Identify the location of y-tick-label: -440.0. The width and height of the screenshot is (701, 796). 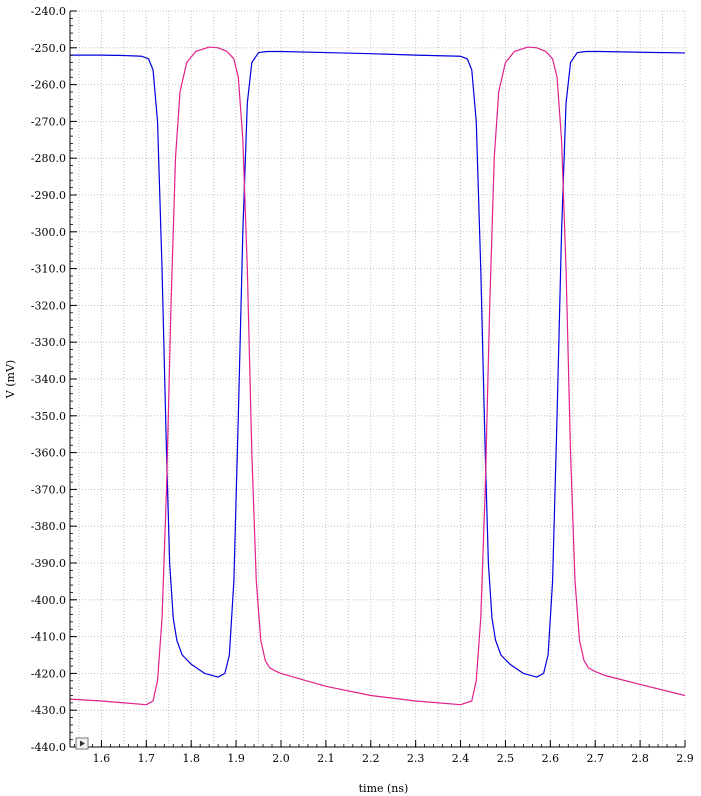
(48, 747).